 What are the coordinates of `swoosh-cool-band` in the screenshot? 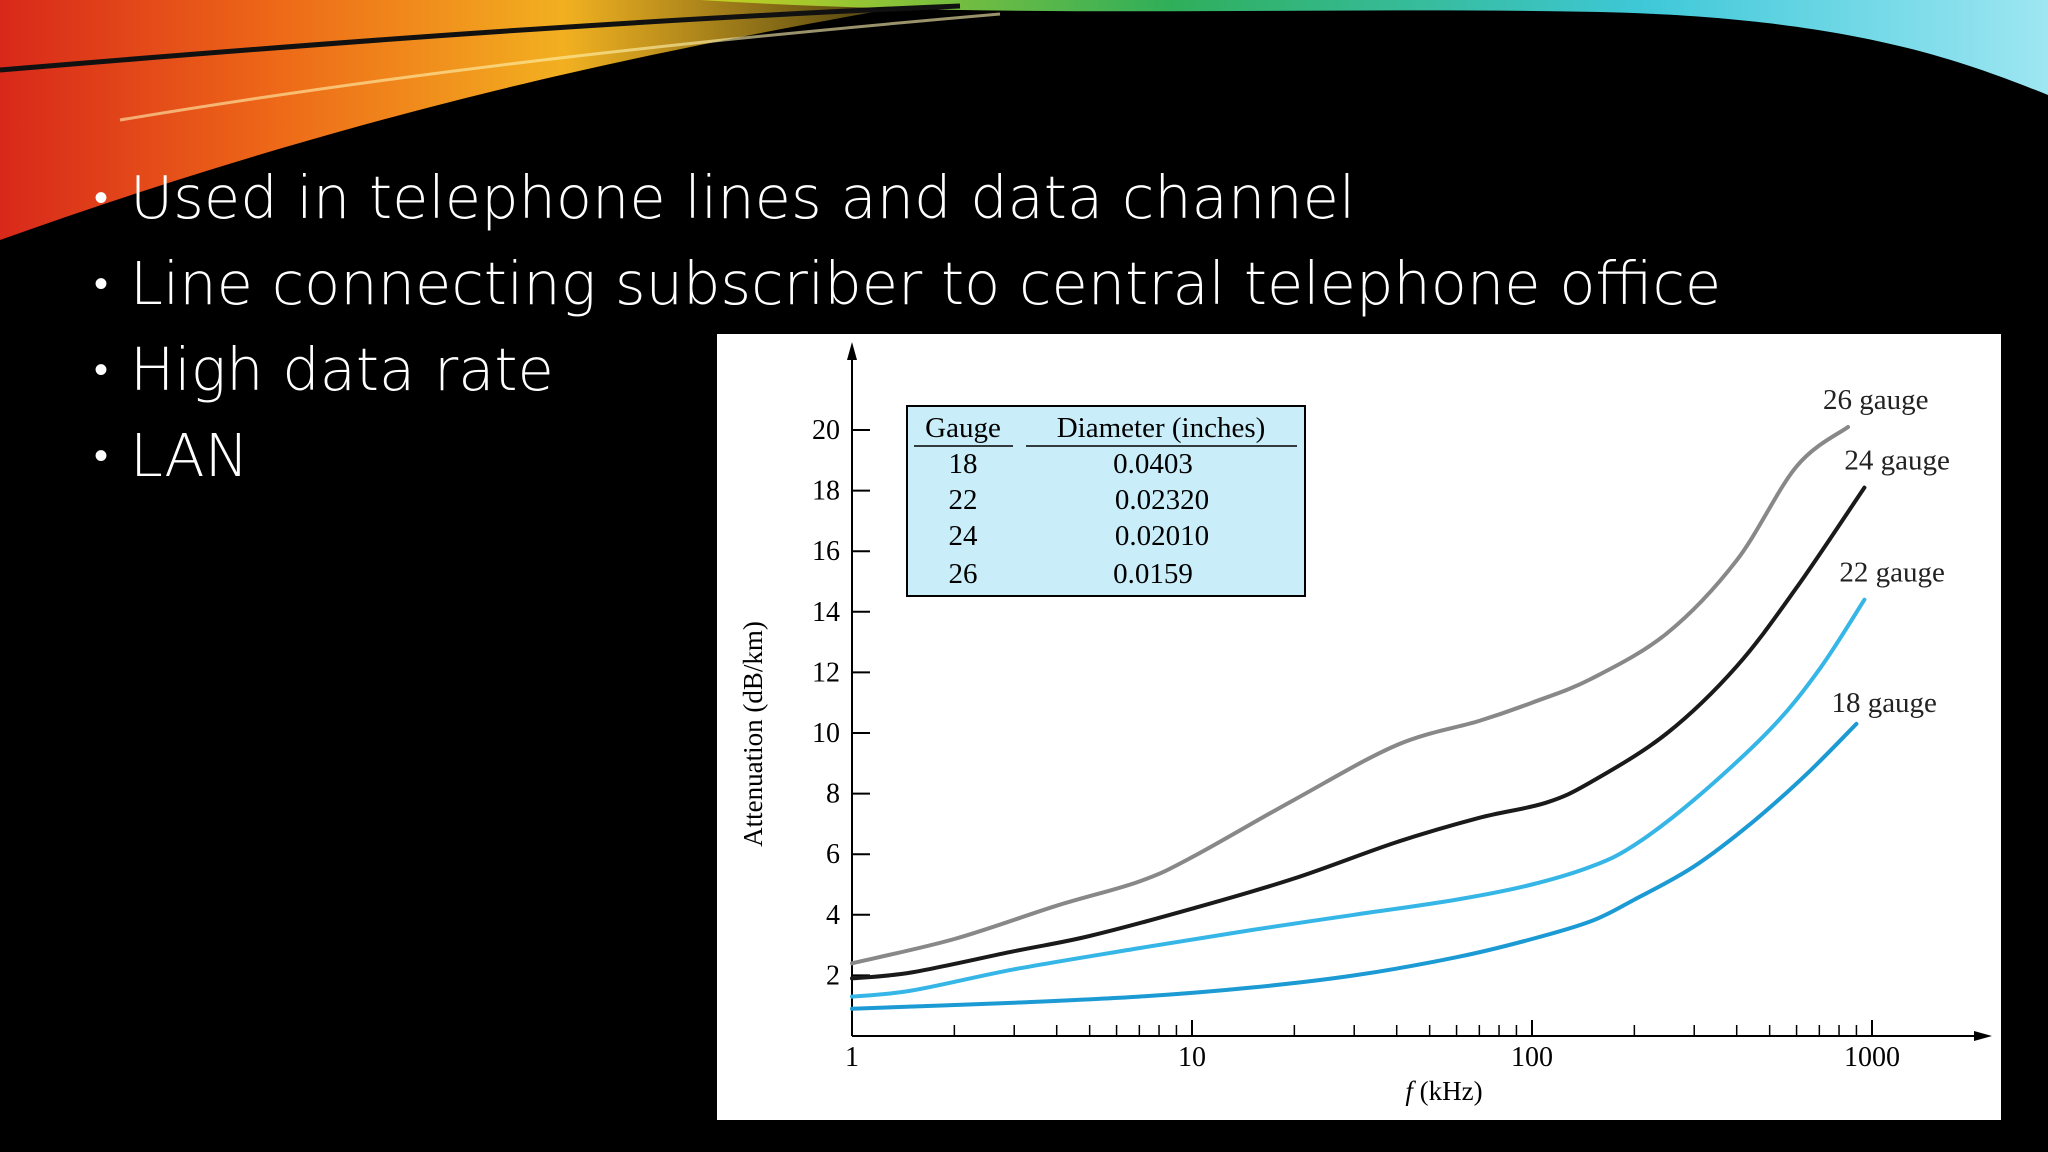 It's located at (1374, 47).